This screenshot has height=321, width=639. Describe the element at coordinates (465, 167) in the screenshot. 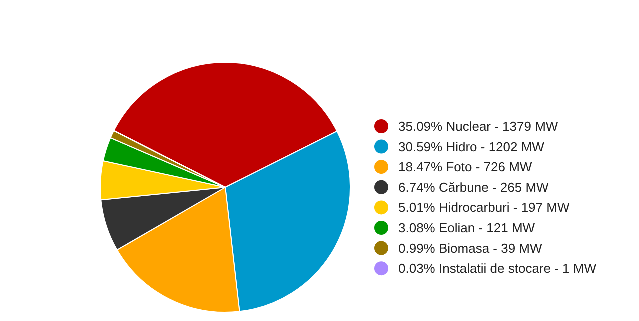

I see `legend-label: 18.47% Foto - 726 MW` at that location.